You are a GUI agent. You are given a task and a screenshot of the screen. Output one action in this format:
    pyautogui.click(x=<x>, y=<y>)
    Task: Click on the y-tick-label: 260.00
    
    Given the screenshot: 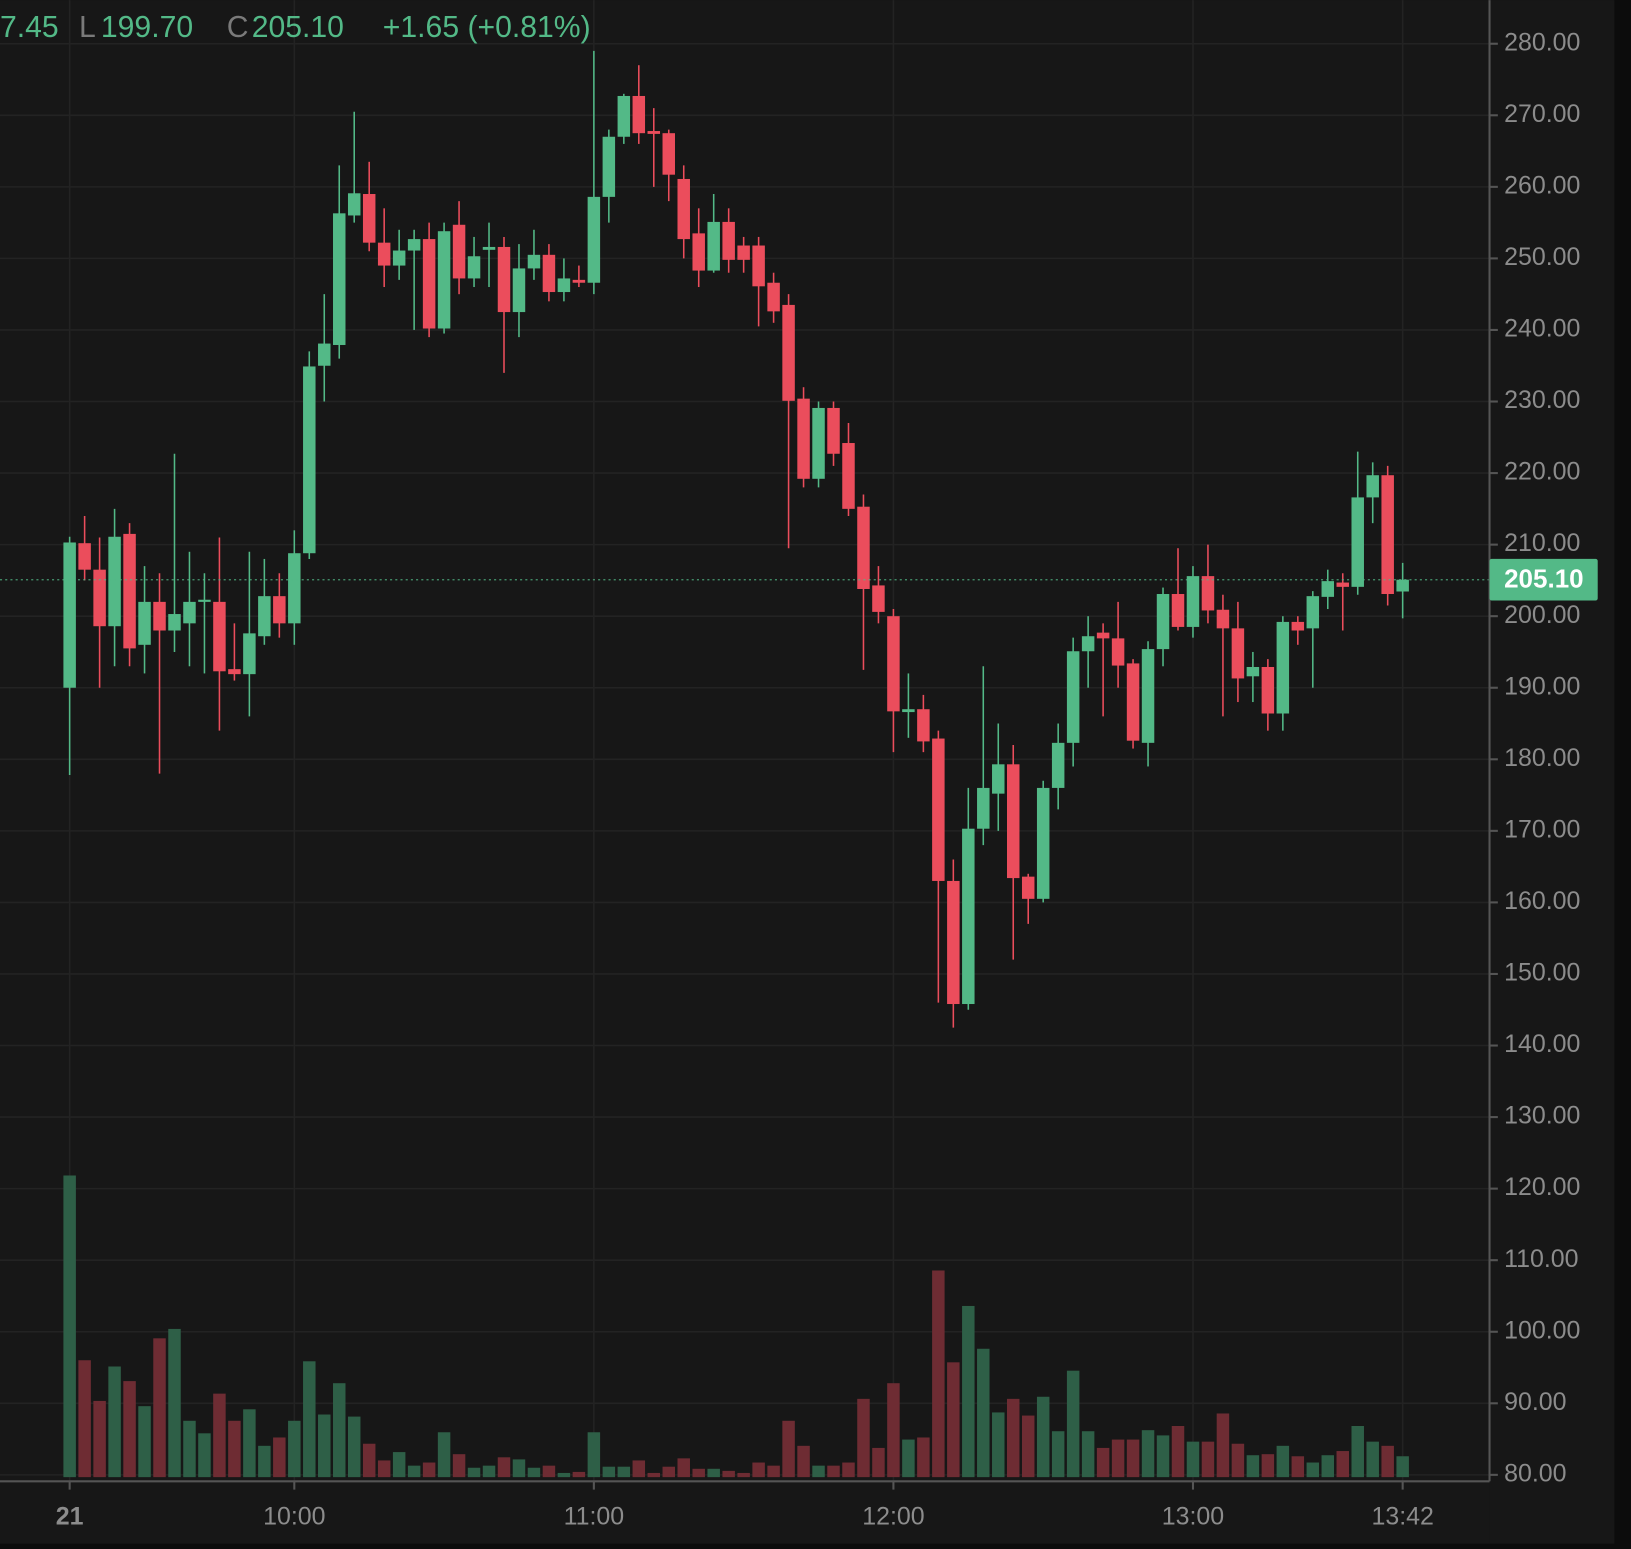 What is the action you would take?
    pyautogui.click(x=1542, y=185)
    